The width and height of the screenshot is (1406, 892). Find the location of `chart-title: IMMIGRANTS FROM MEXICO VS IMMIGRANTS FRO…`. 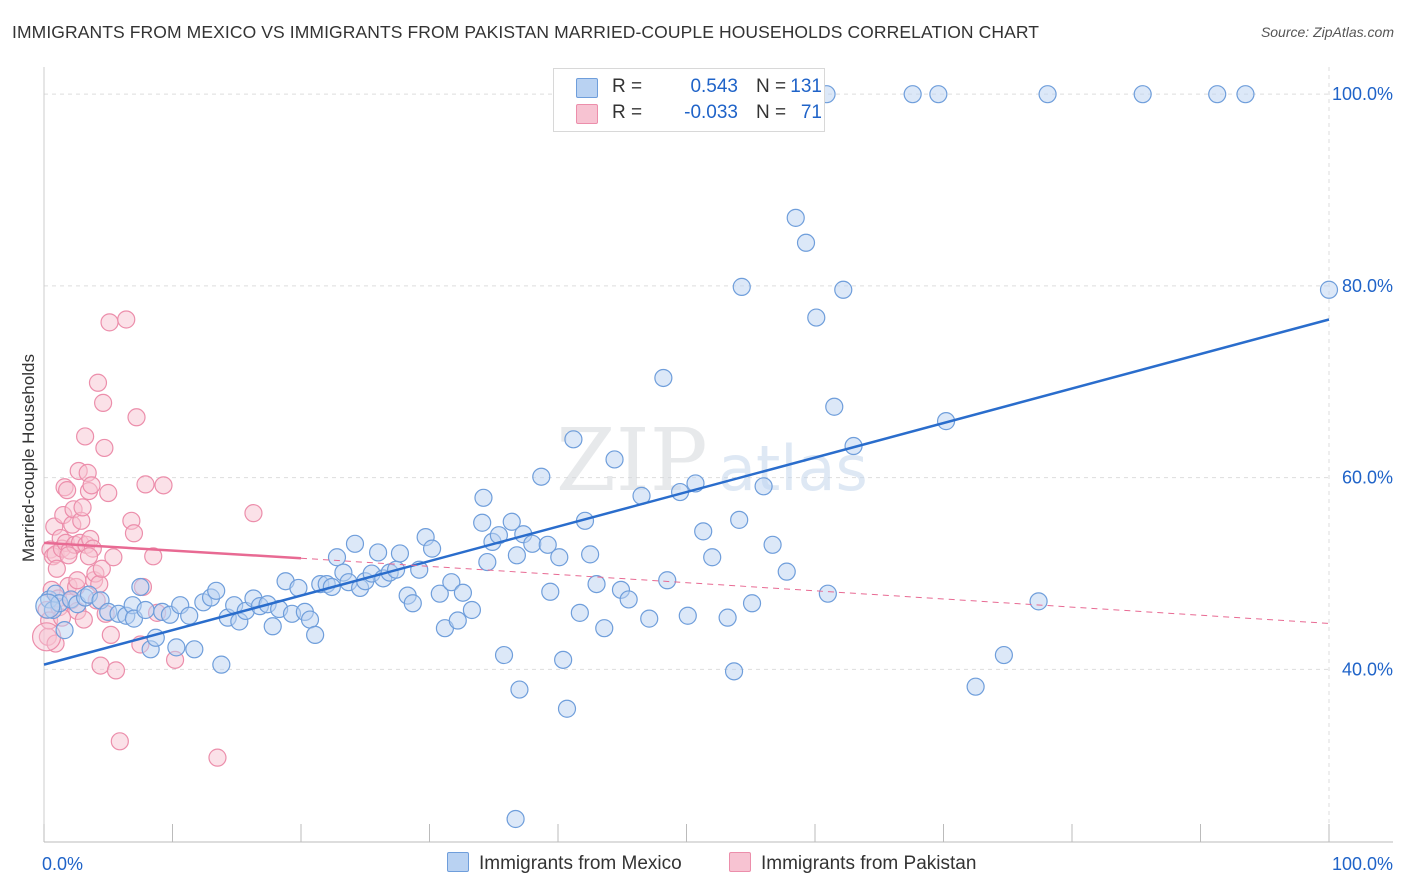

chart-title: IMMIGRANTS FROM MEXICO VS IMMIGRANTS FRO… is located at coordinates (526, 32).